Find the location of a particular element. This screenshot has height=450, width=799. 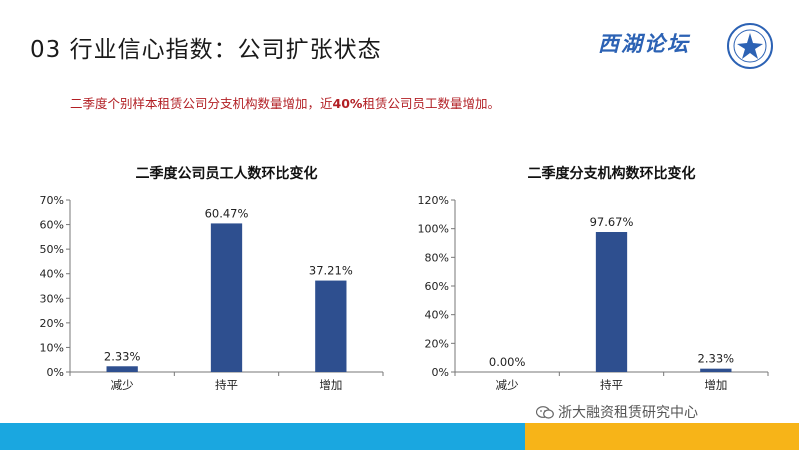

employees-chart-category-label: 增加 is located at coordinates (330, 384).